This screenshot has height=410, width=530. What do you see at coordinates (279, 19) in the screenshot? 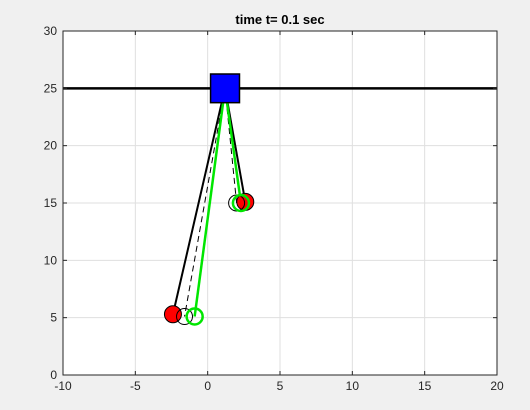
I see `chart-title: time t= 0.1 sec` at bounding box center [279, 19].